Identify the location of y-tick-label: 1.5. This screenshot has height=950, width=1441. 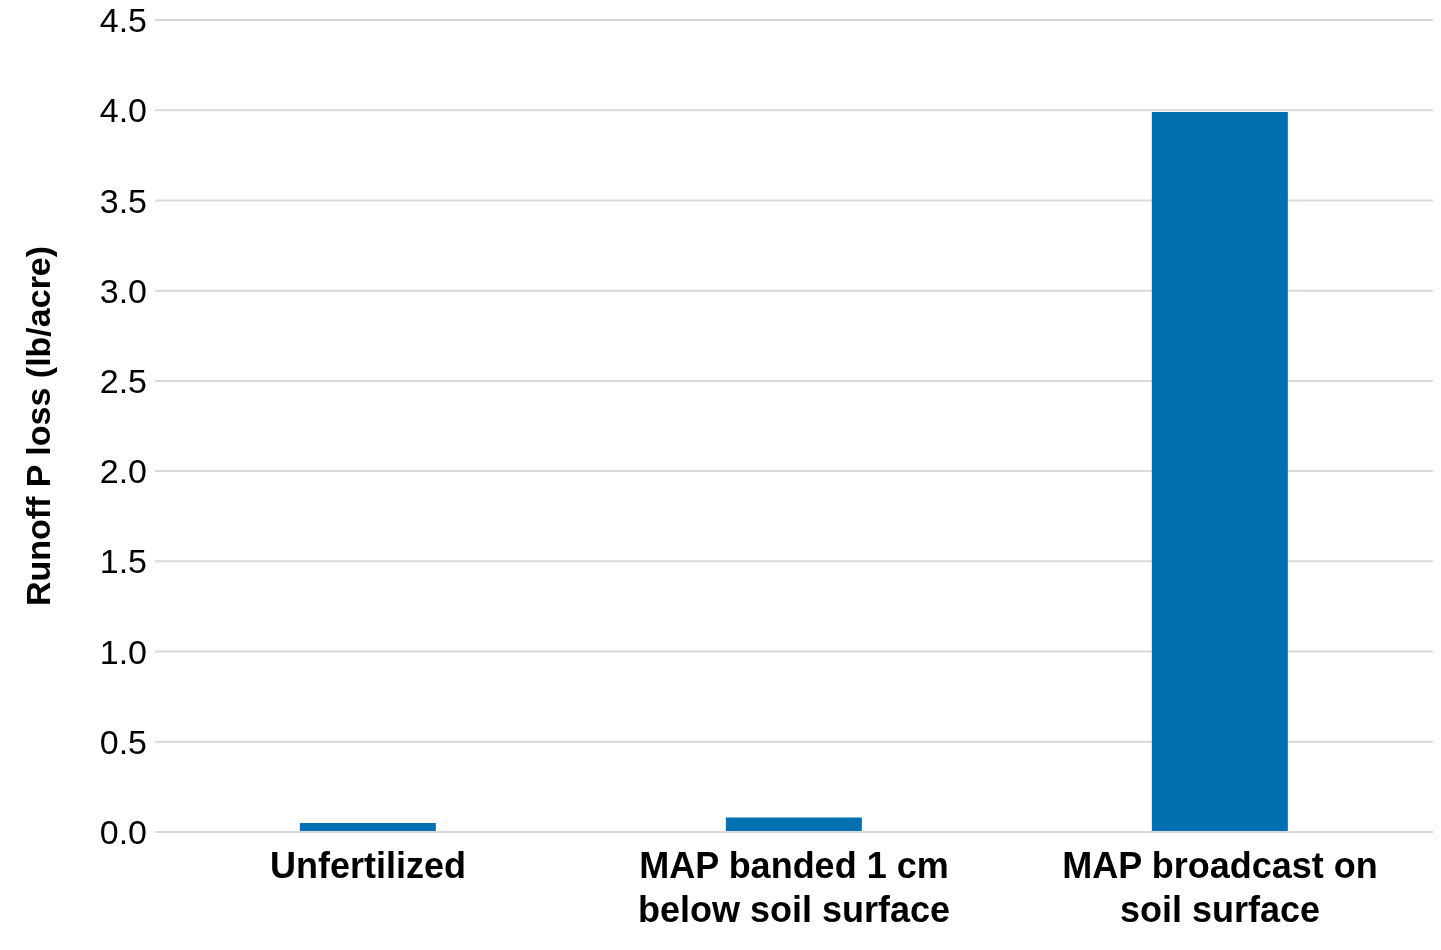
(123, 561).